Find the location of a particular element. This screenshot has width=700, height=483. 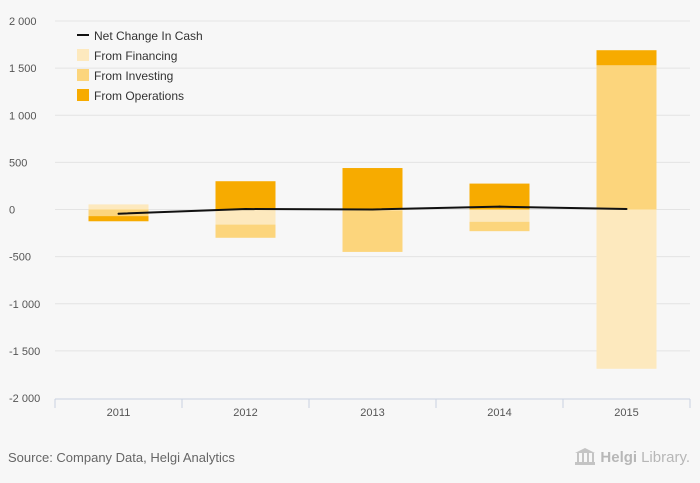

bar-from-financing-2015 is located at coordinates (626, 289).